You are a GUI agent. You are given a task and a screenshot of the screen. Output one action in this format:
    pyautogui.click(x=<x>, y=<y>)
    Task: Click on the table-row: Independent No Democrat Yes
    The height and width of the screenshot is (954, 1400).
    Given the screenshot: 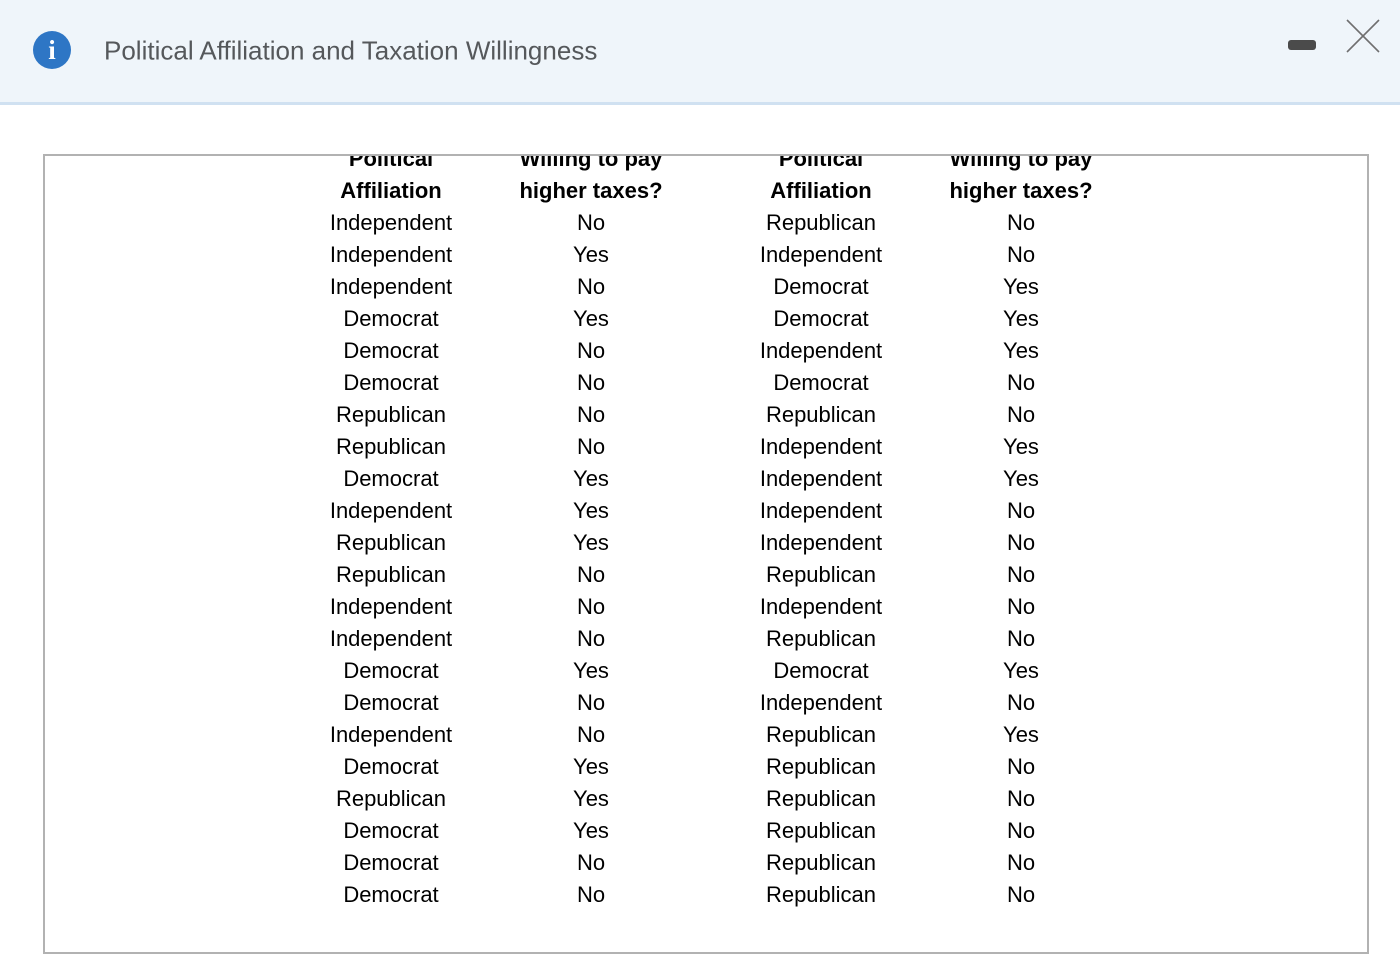 What is the action you would take?
    pyautogui.click(x=706, y=287)
    